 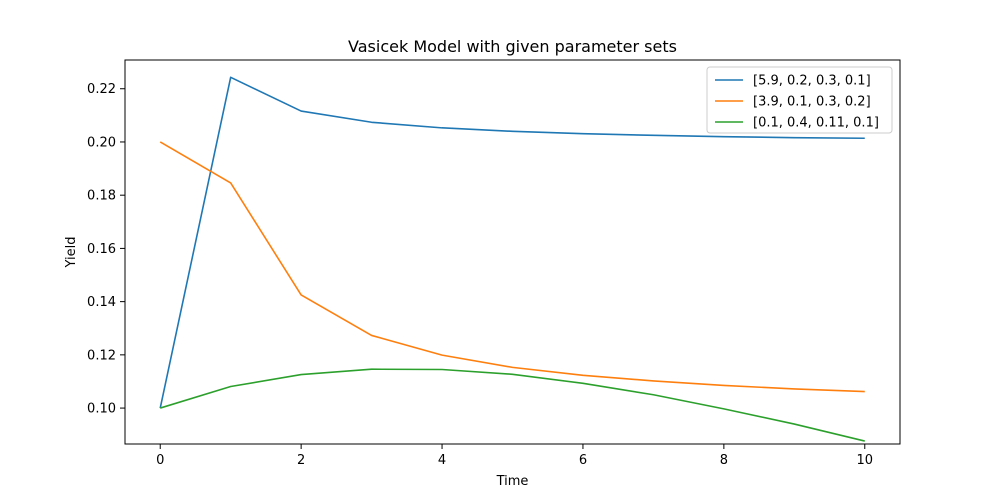 What do you see at coordinates (101, 355) in the screenshot?
I see `y-tick-label: 0.12` at bounding box center [101, 355].